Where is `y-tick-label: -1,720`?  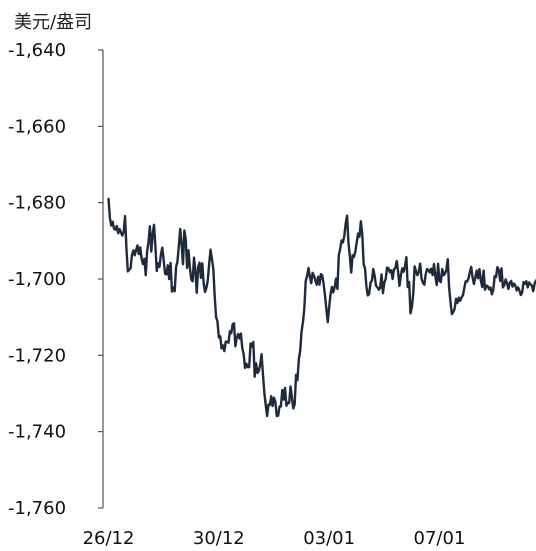 y-tick-label: -1,720 is located at coordinates (37, 355).